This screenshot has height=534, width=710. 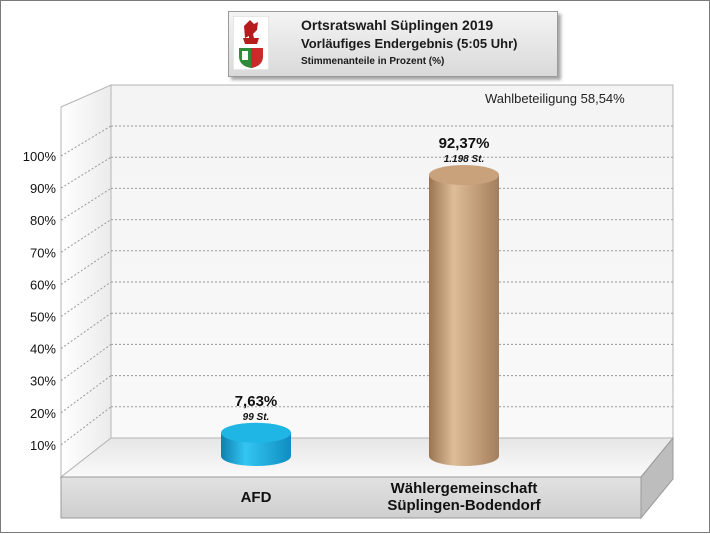 I want to click on data-label-percent: 92,37%, so click(x=464, y=143).